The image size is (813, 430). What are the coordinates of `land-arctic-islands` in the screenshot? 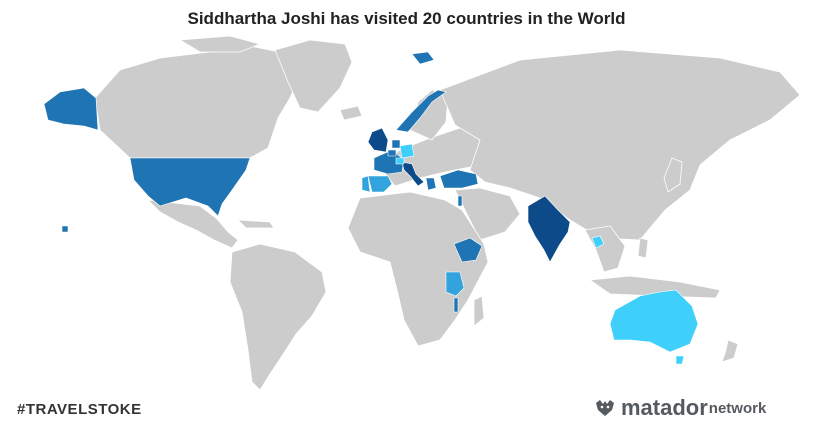 It's located at (220, 44).